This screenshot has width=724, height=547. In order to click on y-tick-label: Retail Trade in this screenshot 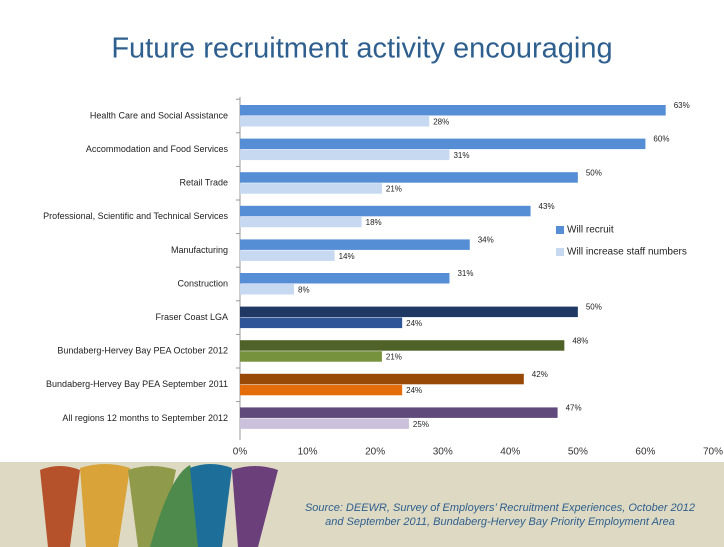, I will do `click(203, 183)`.